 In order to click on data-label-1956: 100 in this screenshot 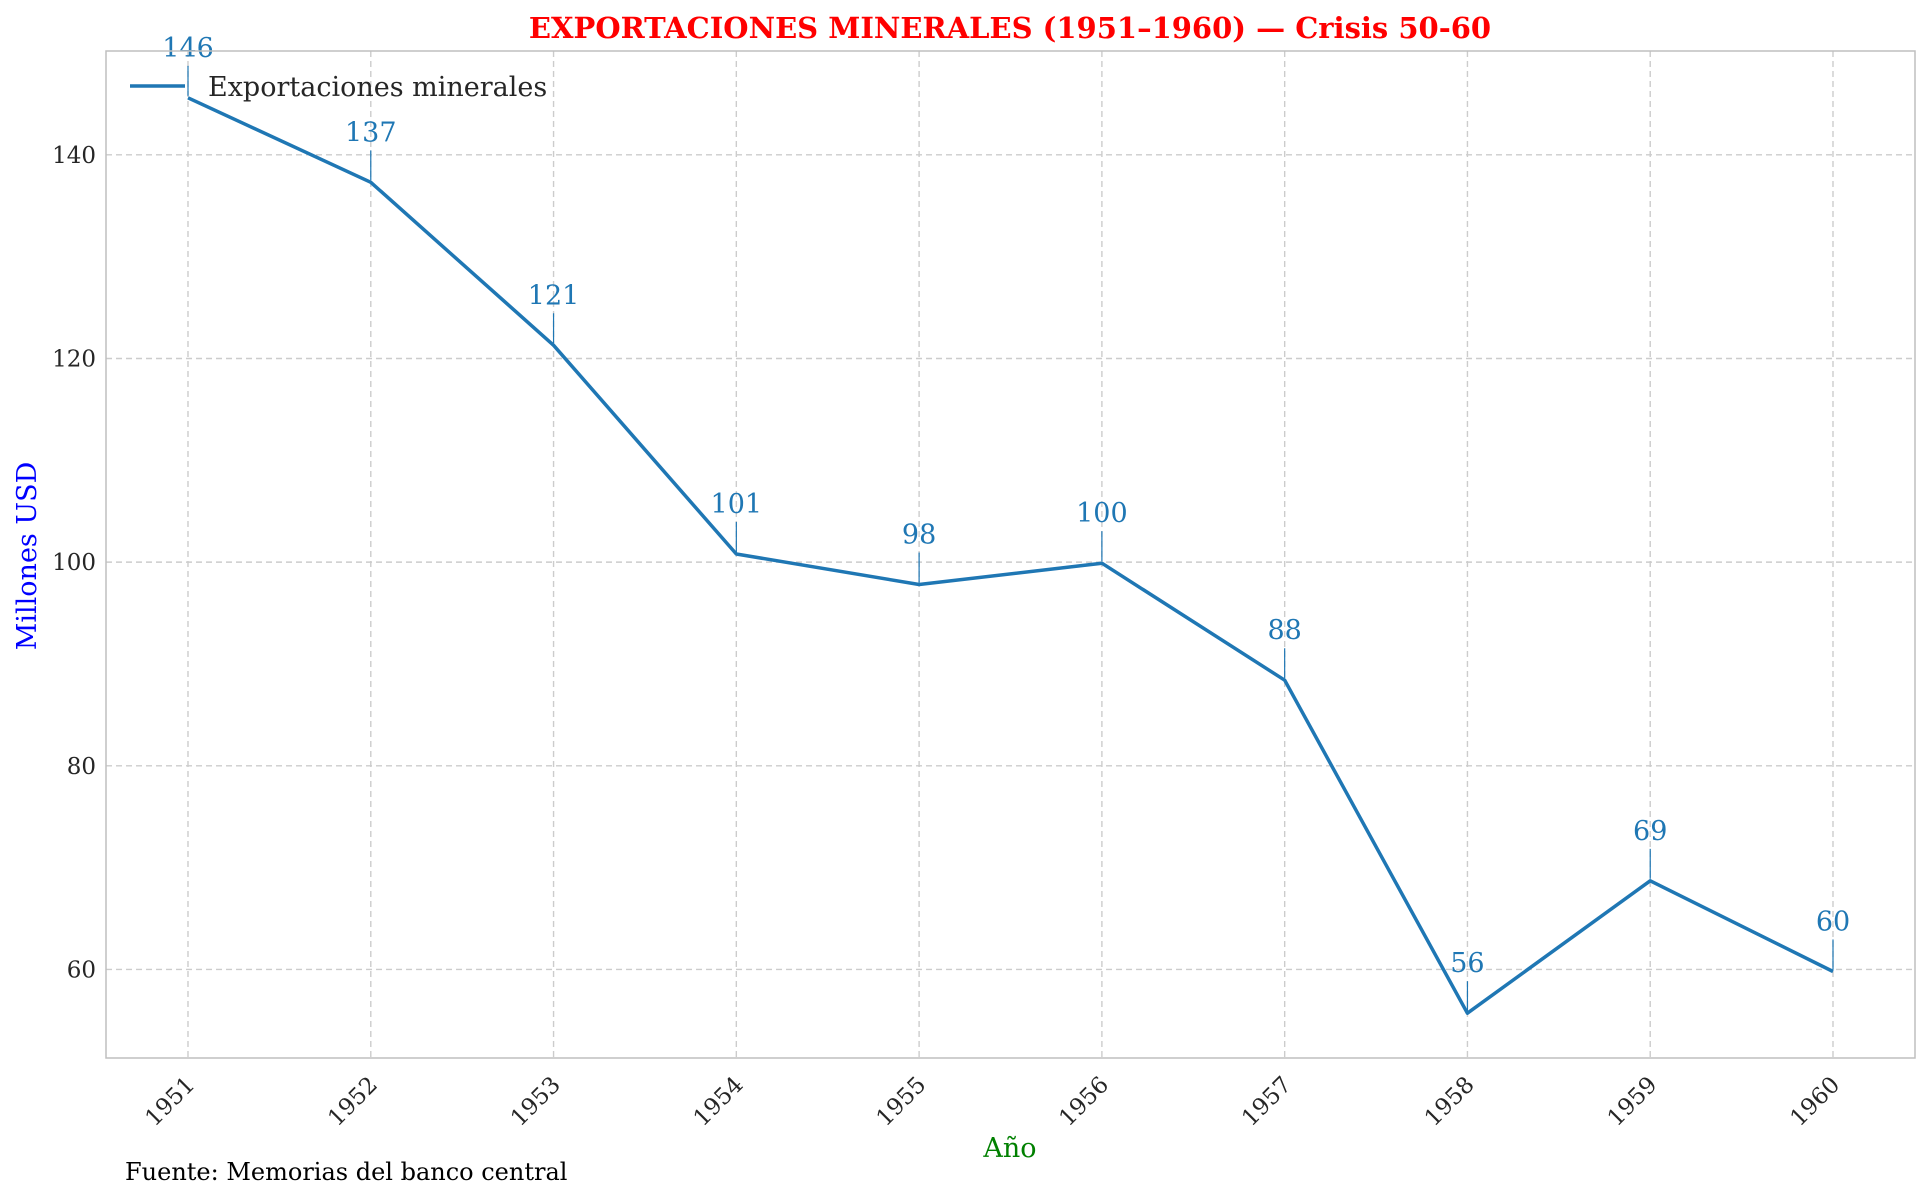, I will do `click(1102, 513)`.